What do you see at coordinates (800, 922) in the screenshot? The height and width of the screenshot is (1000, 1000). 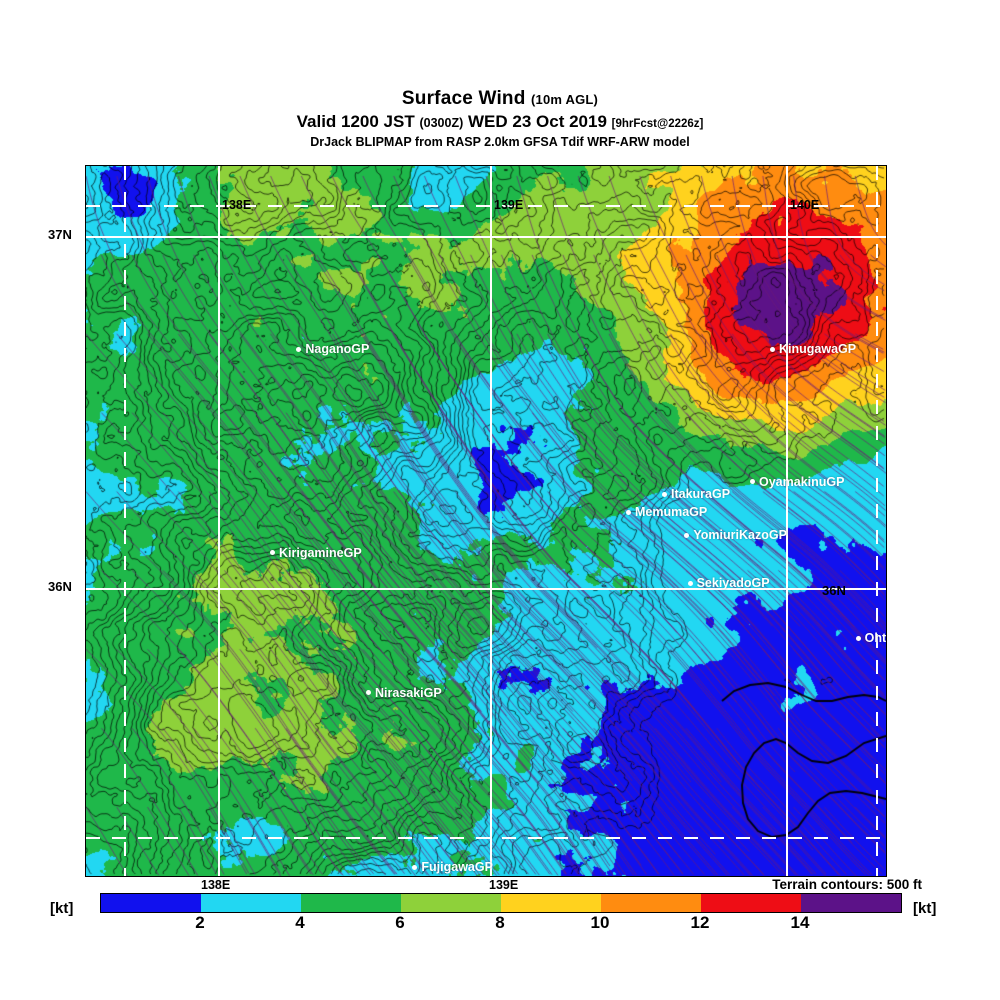 I see `colorbar-tick-14: 14` at bounding box center [800, 922].